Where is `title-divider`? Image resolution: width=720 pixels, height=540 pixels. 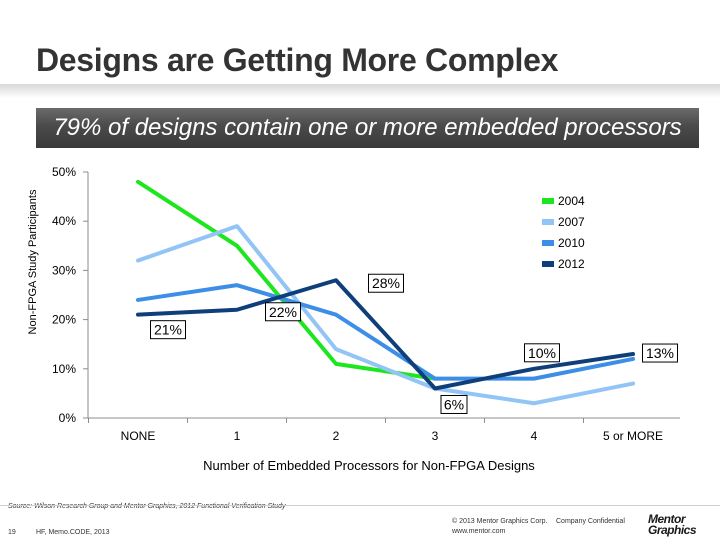 title-divider is located at coordinates (360, 91).